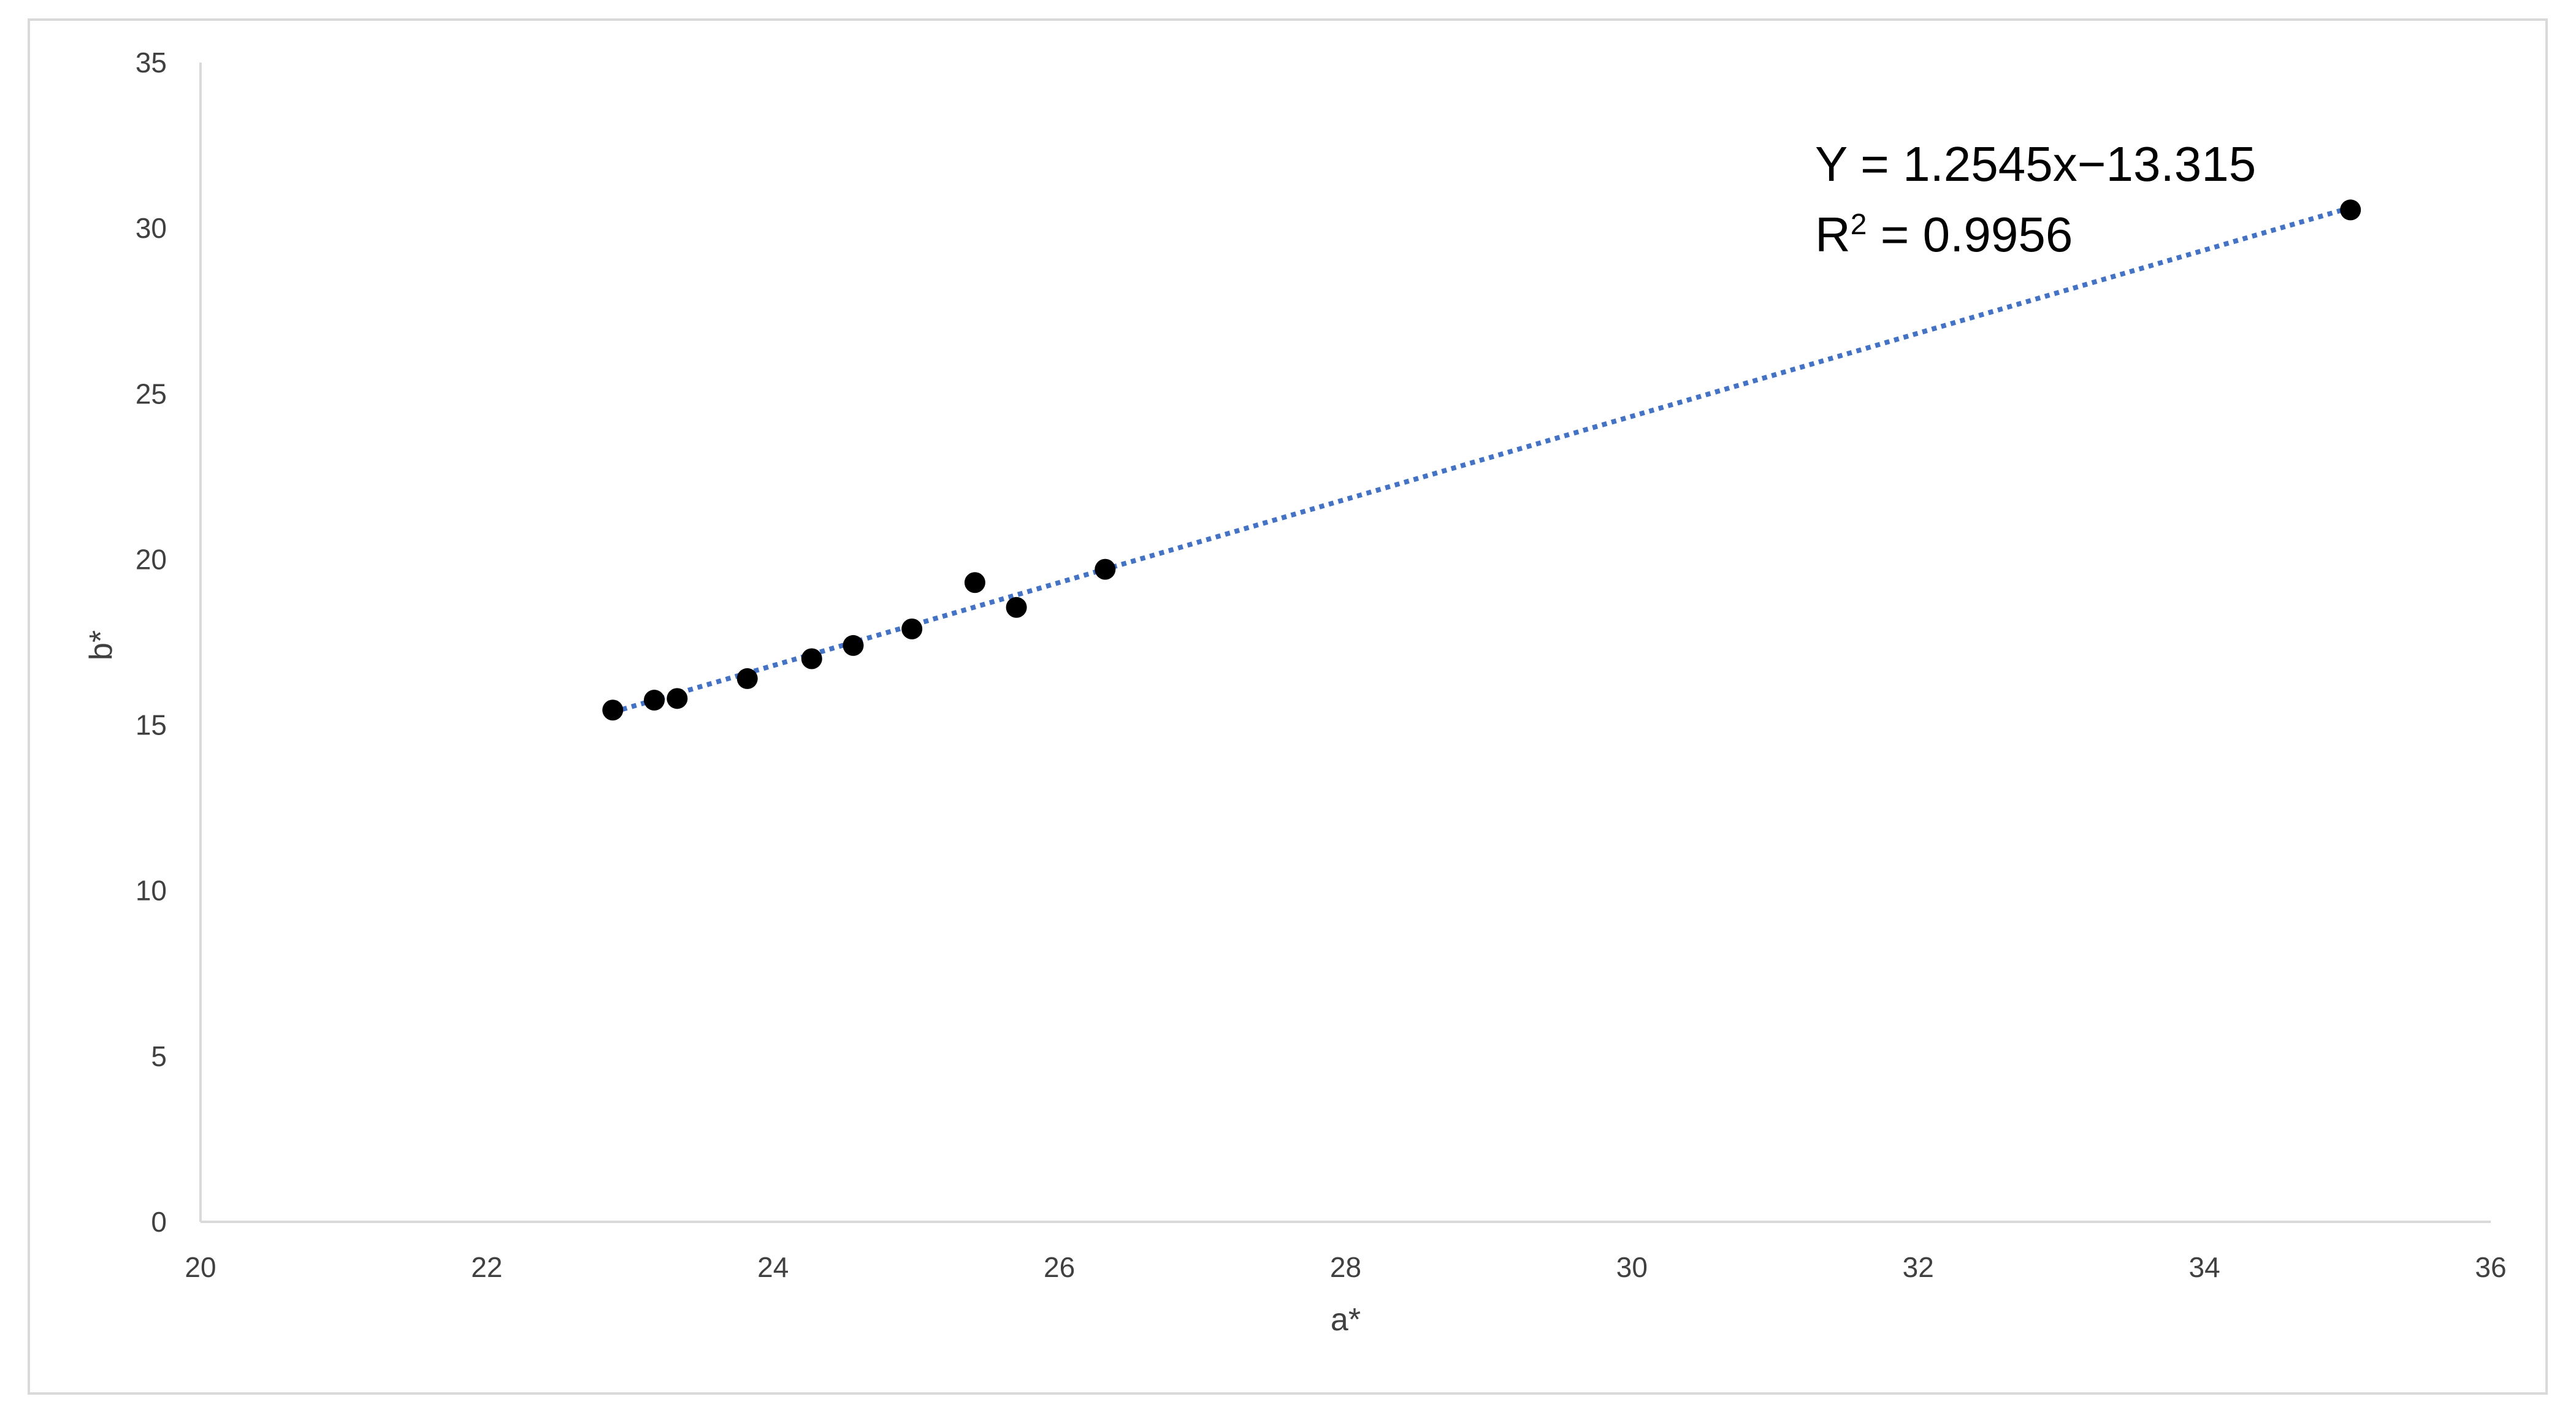 The width and height of the screenshot is (2576, 1418). I want to click on r-squared-label: R2 = 0.9956, so click(1944, 235).